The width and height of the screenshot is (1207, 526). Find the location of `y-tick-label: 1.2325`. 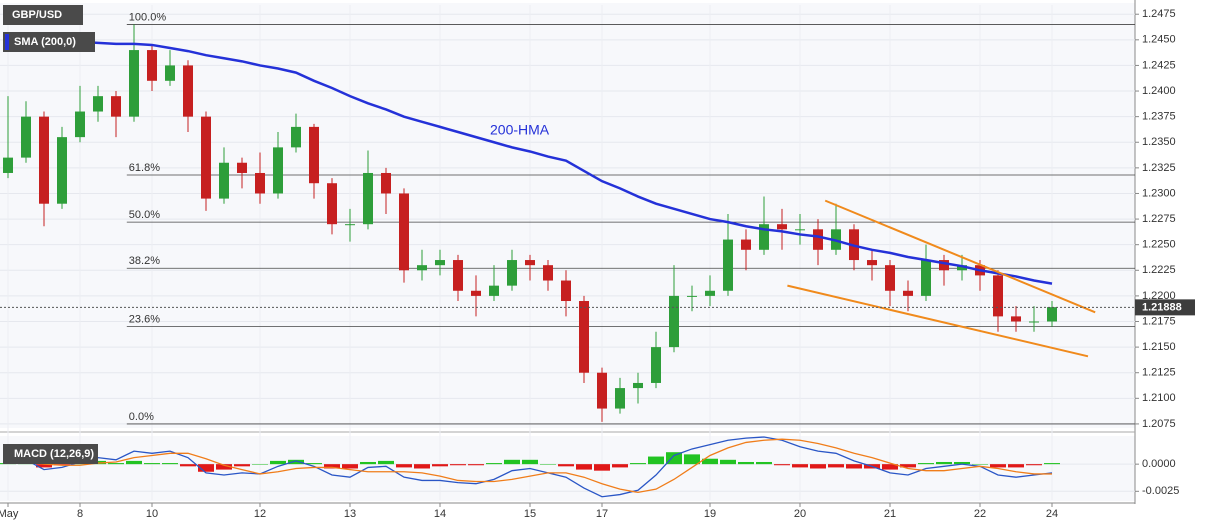

y-tick-label: 1.2325 is located at coordinates (1159, 168).